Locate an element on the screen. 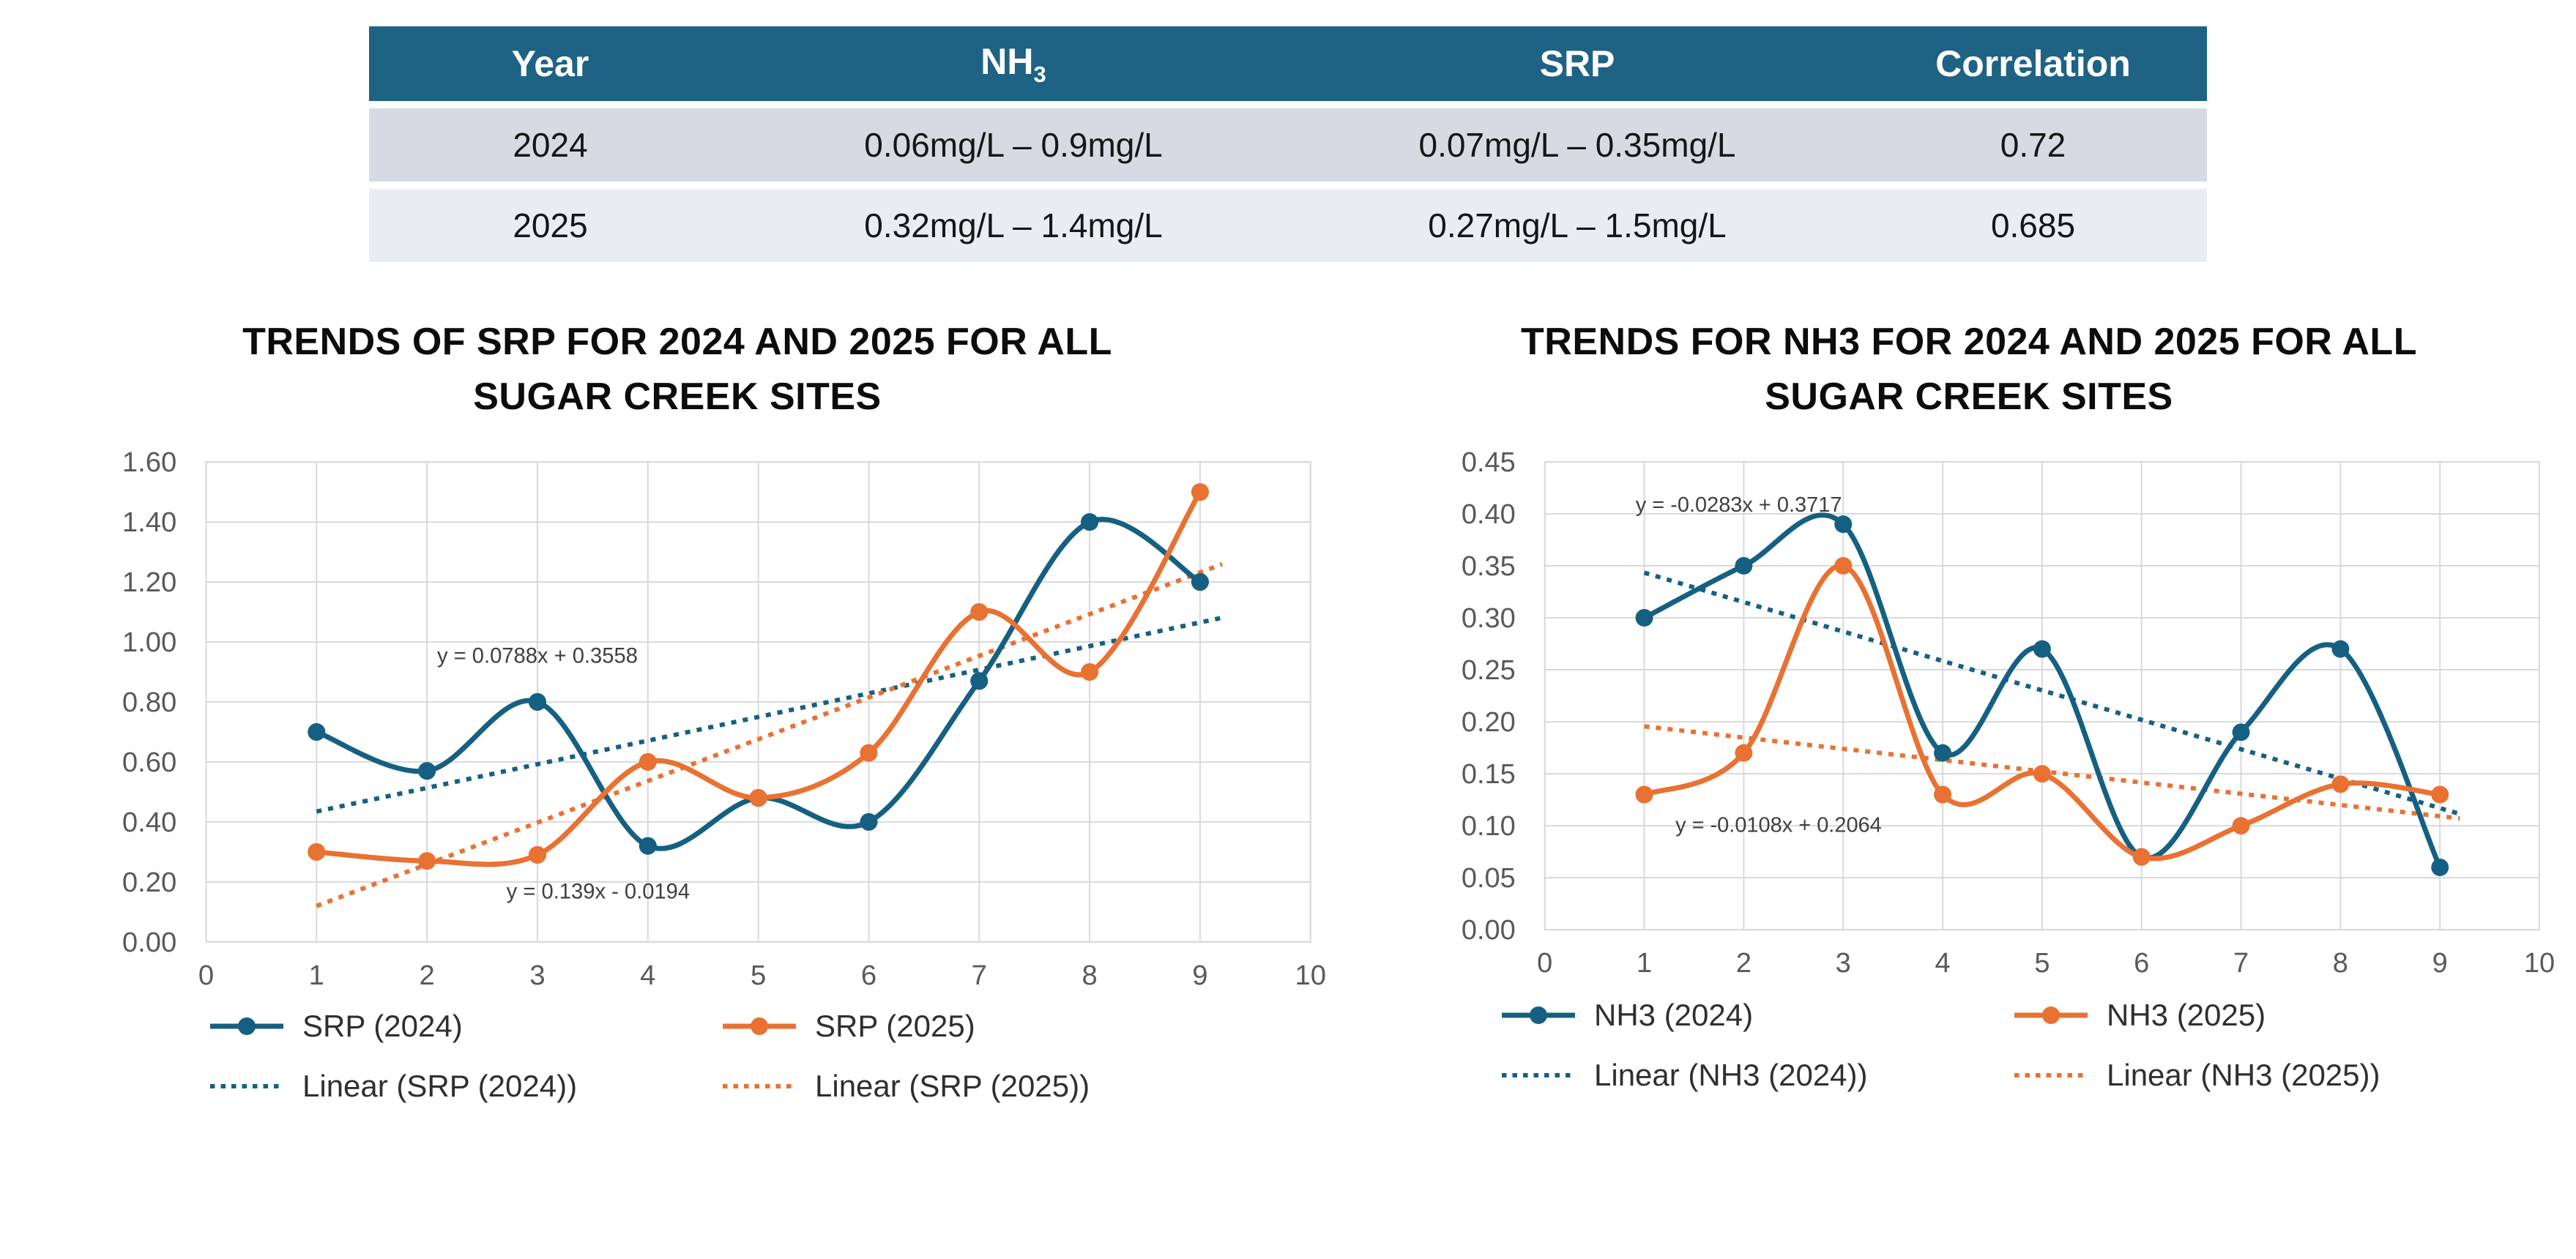 This screenshot has height=1259, width=2576. nh3-2024-trendline-swatch is located at coordinates (1538, 1075).